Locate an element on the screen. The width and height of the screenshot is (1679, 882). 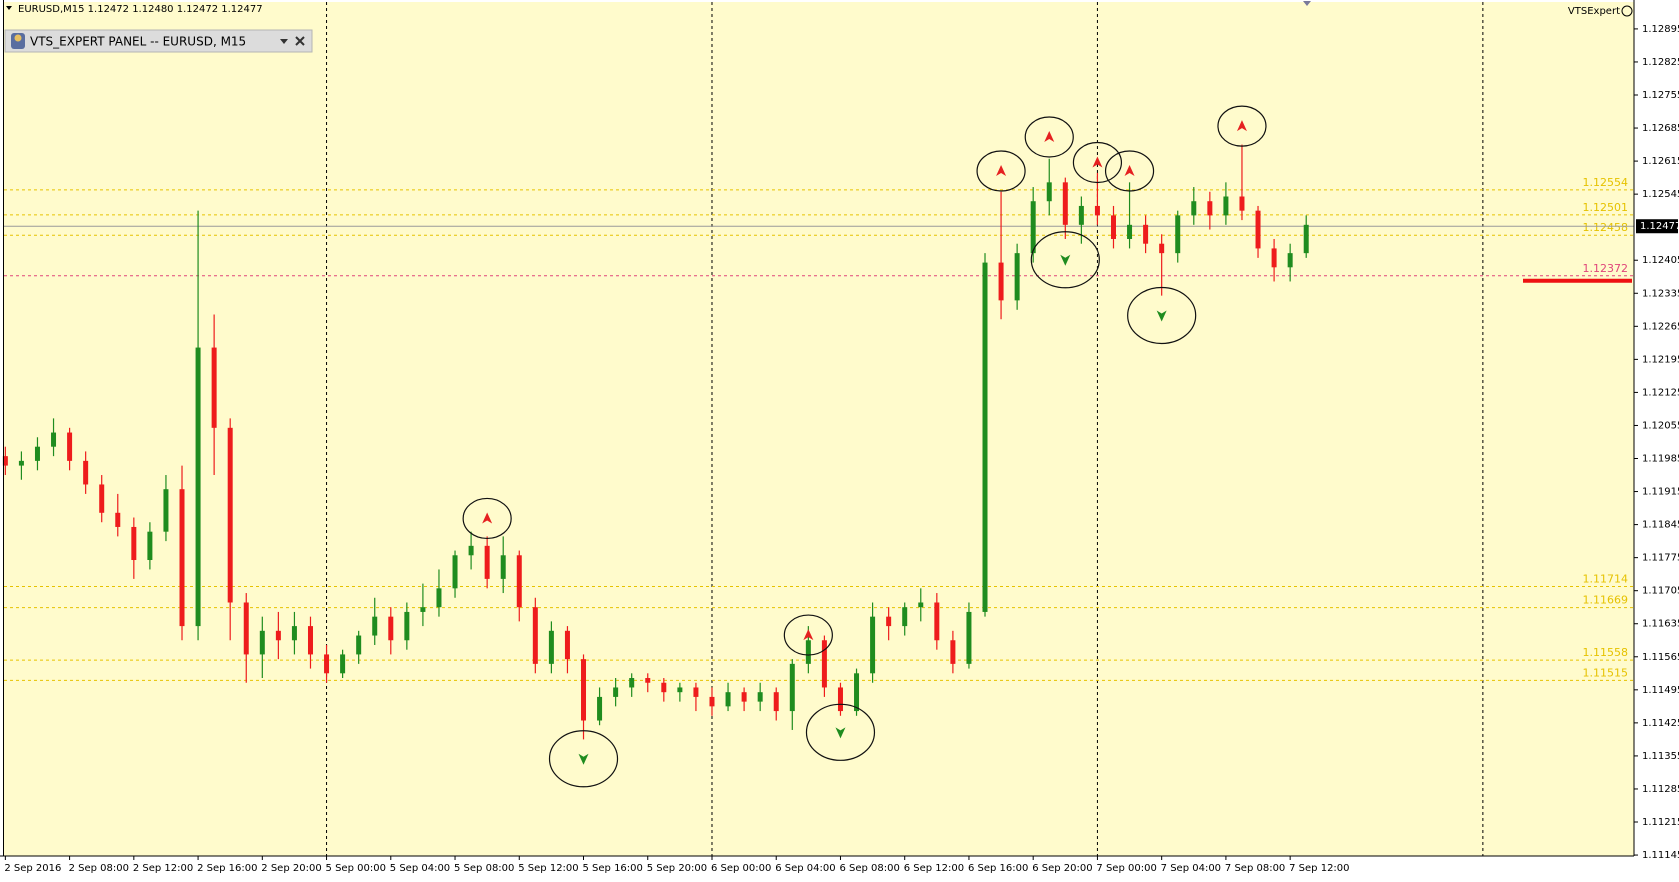
x-tick-label: 6 Sep 08:00 is located at coordinates (869, 868).